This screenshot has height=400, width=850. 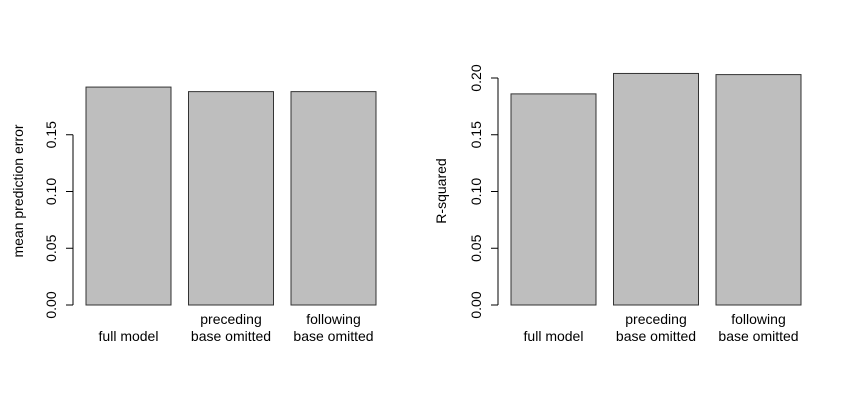 I want to click on y-axis-title: mean prediction error, so click(x=18, y=190).